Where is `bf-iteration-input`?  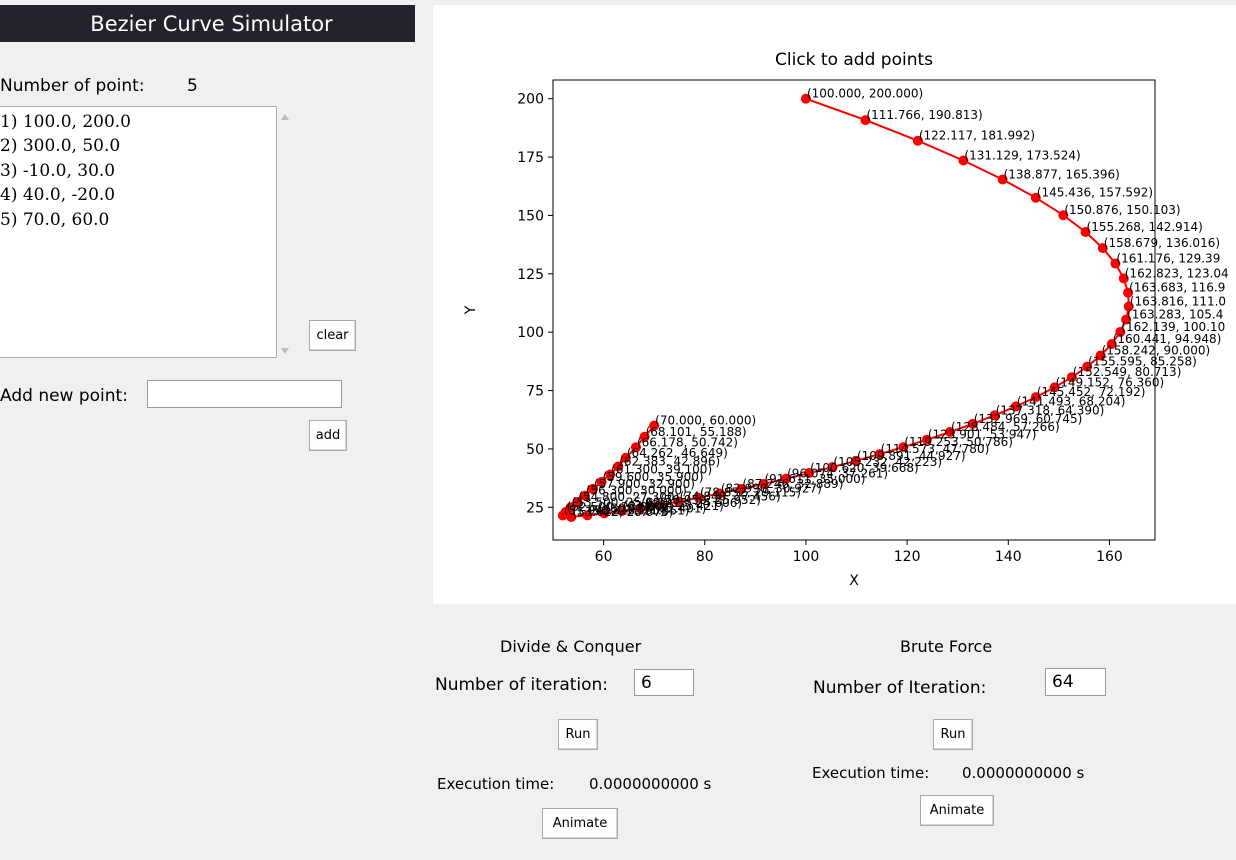 bf-iteration-input is located at coordinates (1075, 682).